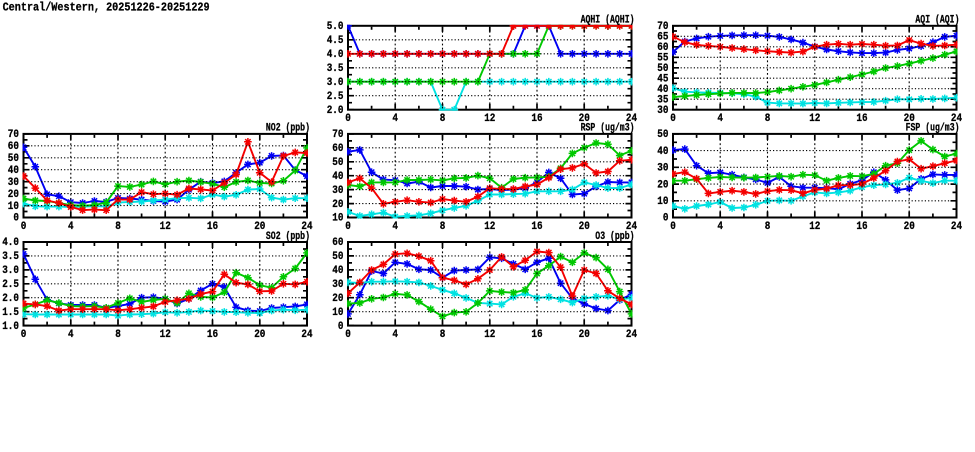  What do you see at coordinates (662, 100) in the screenshot?
I see `svg-text: 35` at bounding box center [662, 100].